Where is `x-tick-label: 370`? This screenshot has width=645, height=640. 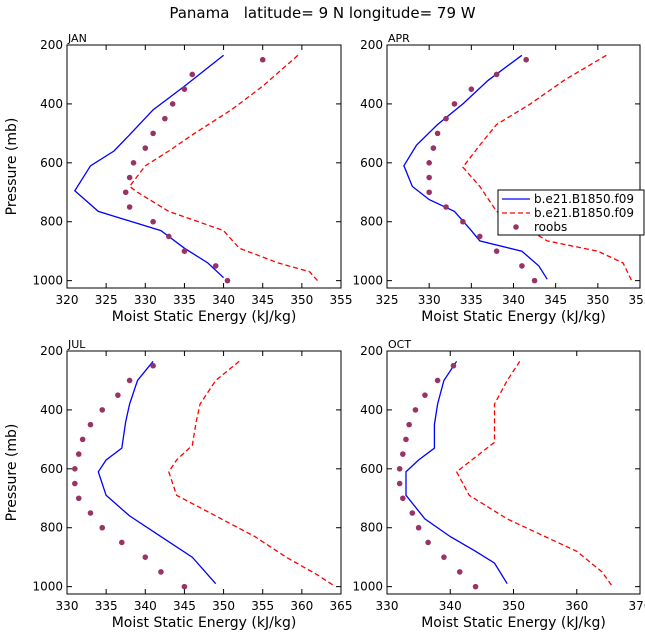
x-tick-label: 370 is located at coordinates (637, 606).